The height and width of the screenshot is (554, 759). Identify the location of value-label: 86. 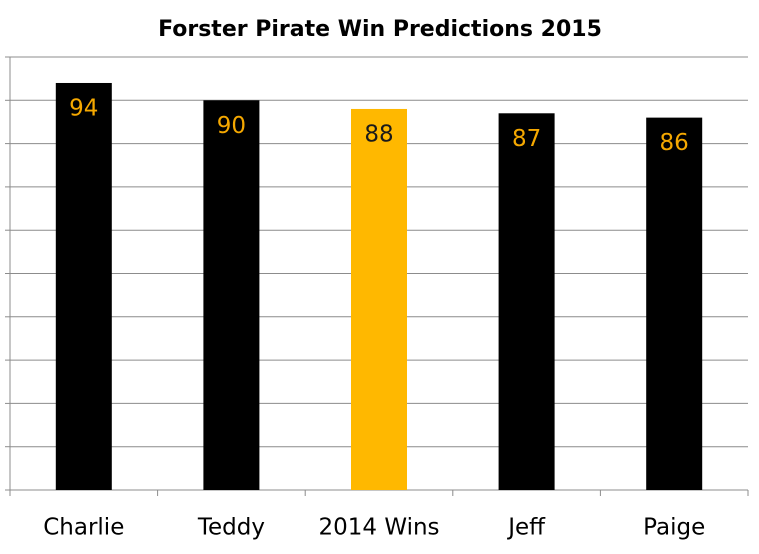
(674, 143).